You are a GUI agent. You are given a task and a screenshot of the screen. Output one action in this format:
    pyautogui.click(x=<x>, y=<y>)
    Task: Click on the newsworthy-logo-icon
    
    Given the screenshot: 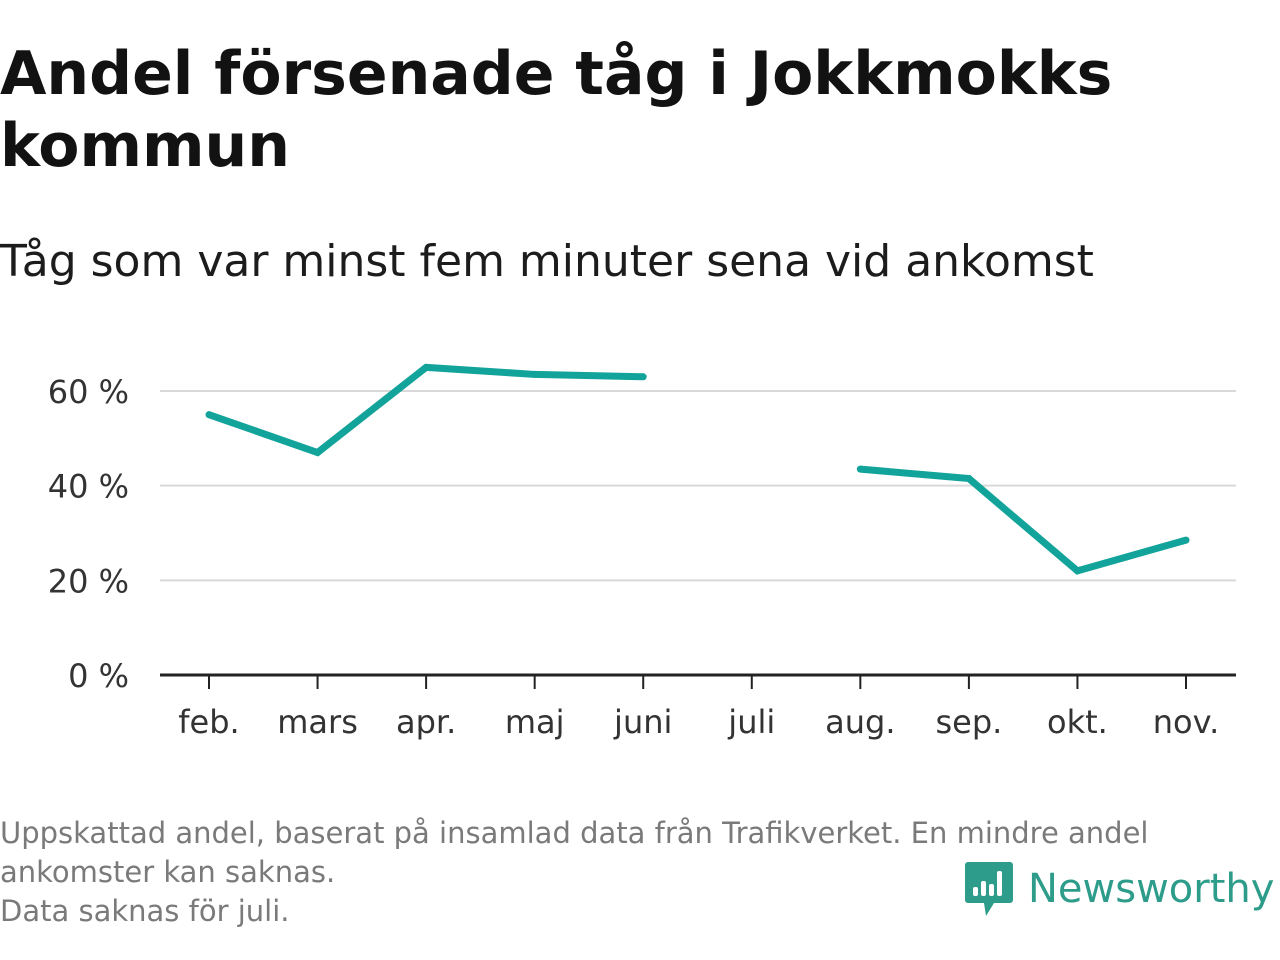 What is the action you would take?
    pyautogui.click(x=989, y=889)
    